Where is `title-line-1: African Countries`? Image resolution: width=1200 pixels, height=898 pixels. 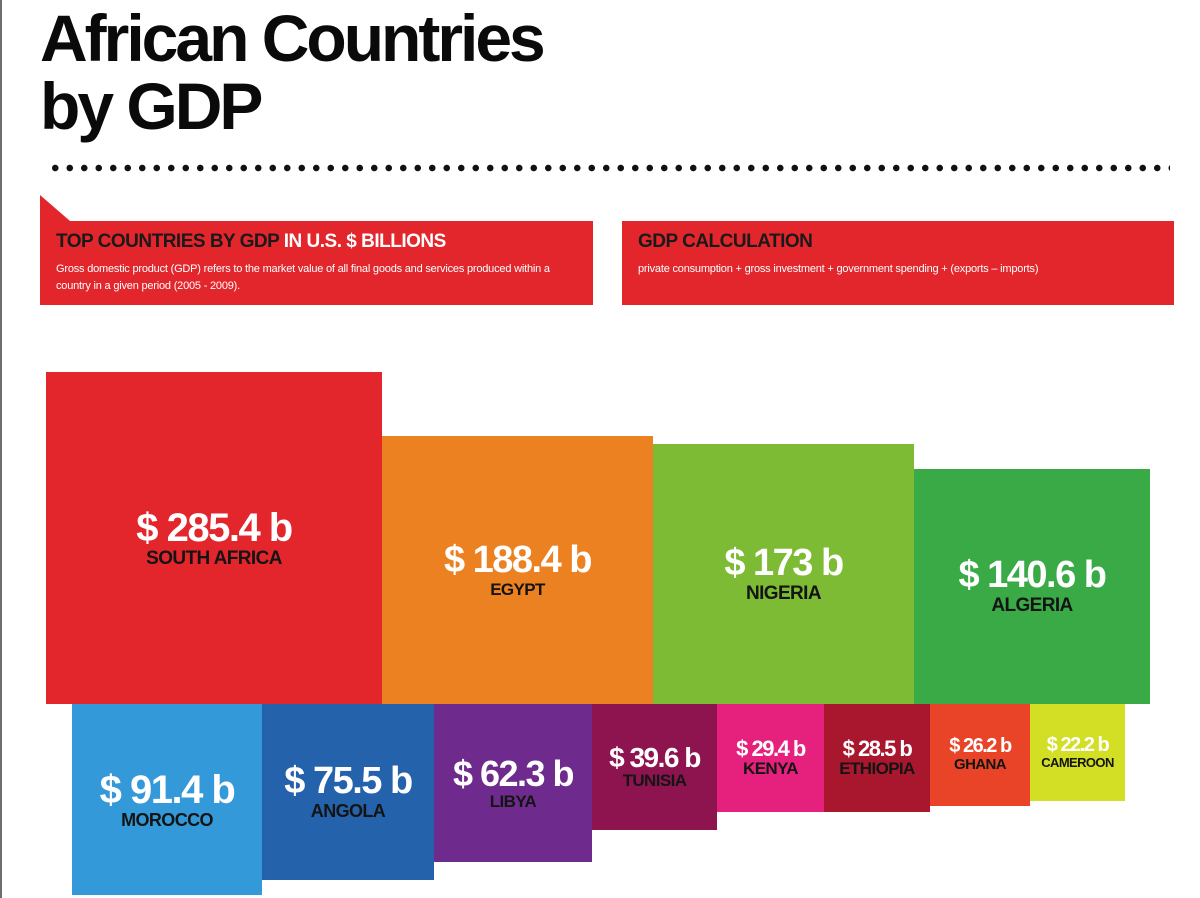 title-line-1: African Countries is located at coordinates (293, 38).